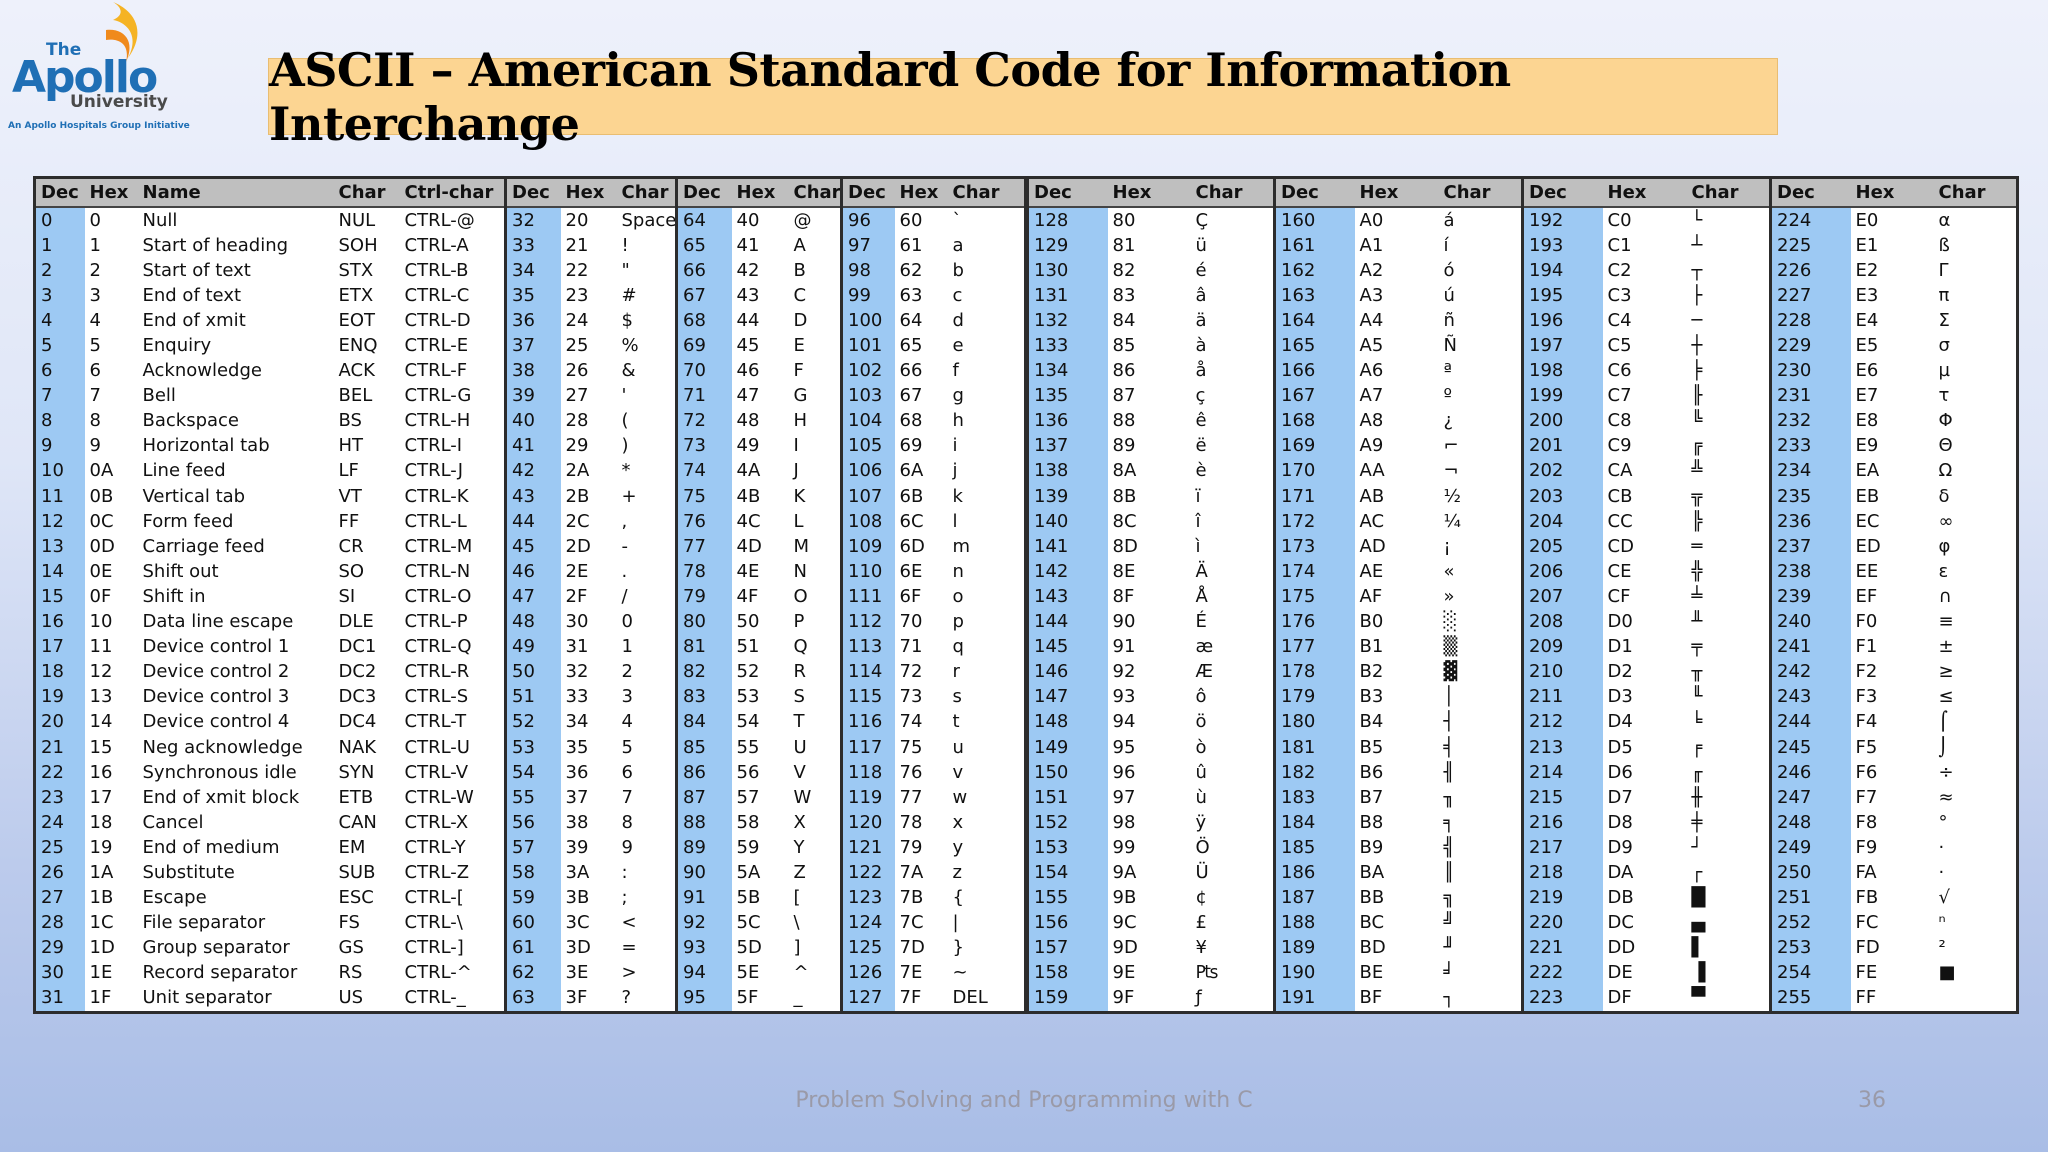 The width and height of the screenshot is (2048, 1152). What do you see at coordinates (748, 847) in the screenshot?
I see `table-cell: 59` at bounding box center [748, 847].